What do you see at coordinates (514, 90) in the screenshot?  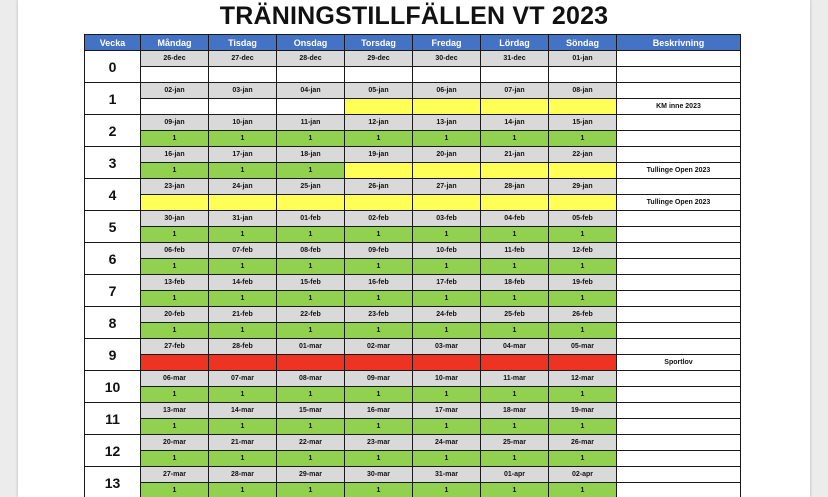 I see `date-cell: 07-jan` at bounding box center [514, 90].